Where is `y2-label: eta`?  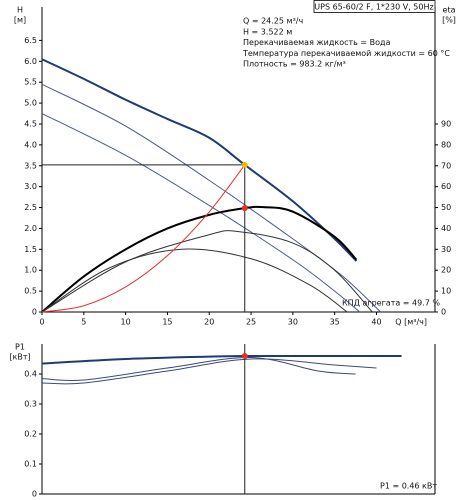 y2-label: eta is located at coordinates (449, 10).